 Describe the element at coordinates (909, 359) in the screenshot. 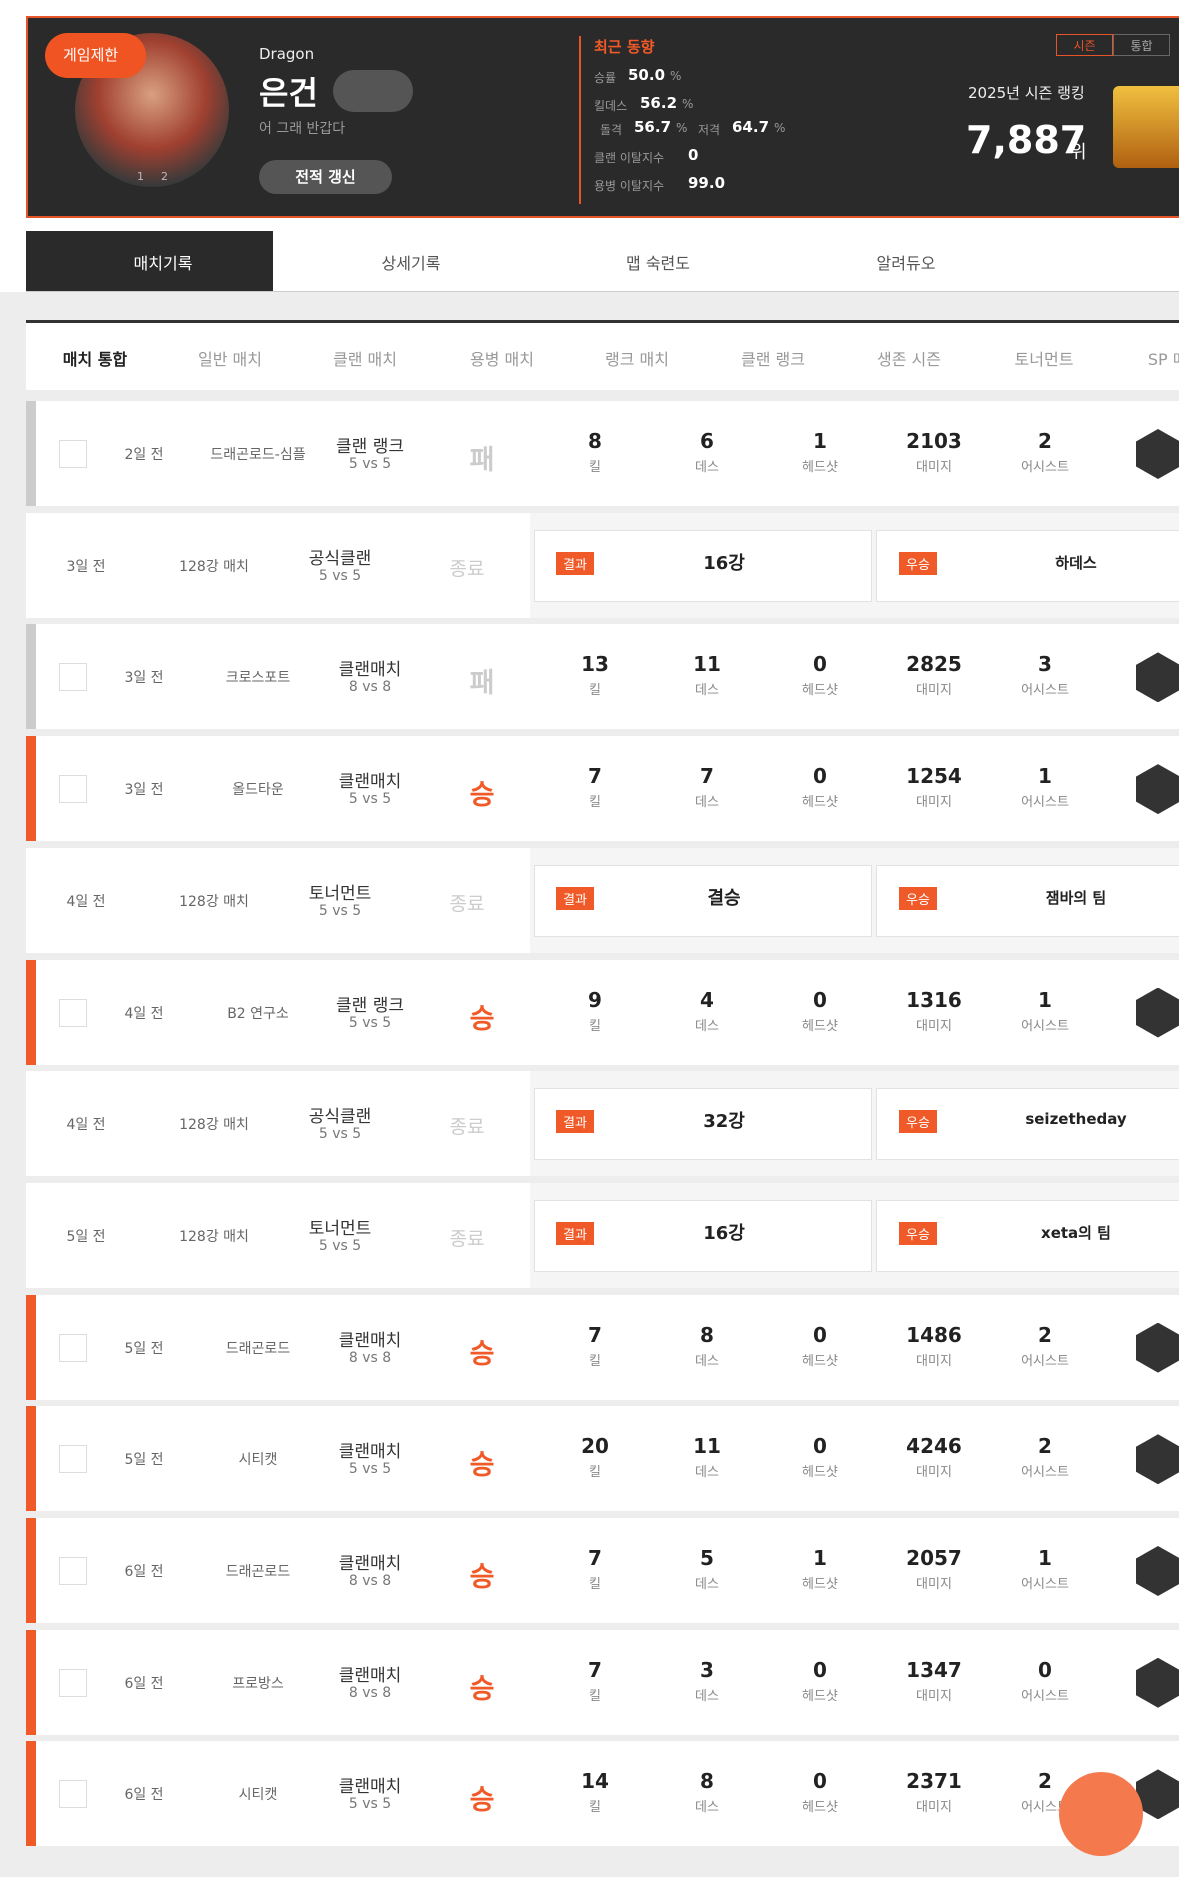

I see `filter-tab: 생존 시즌` at that location.